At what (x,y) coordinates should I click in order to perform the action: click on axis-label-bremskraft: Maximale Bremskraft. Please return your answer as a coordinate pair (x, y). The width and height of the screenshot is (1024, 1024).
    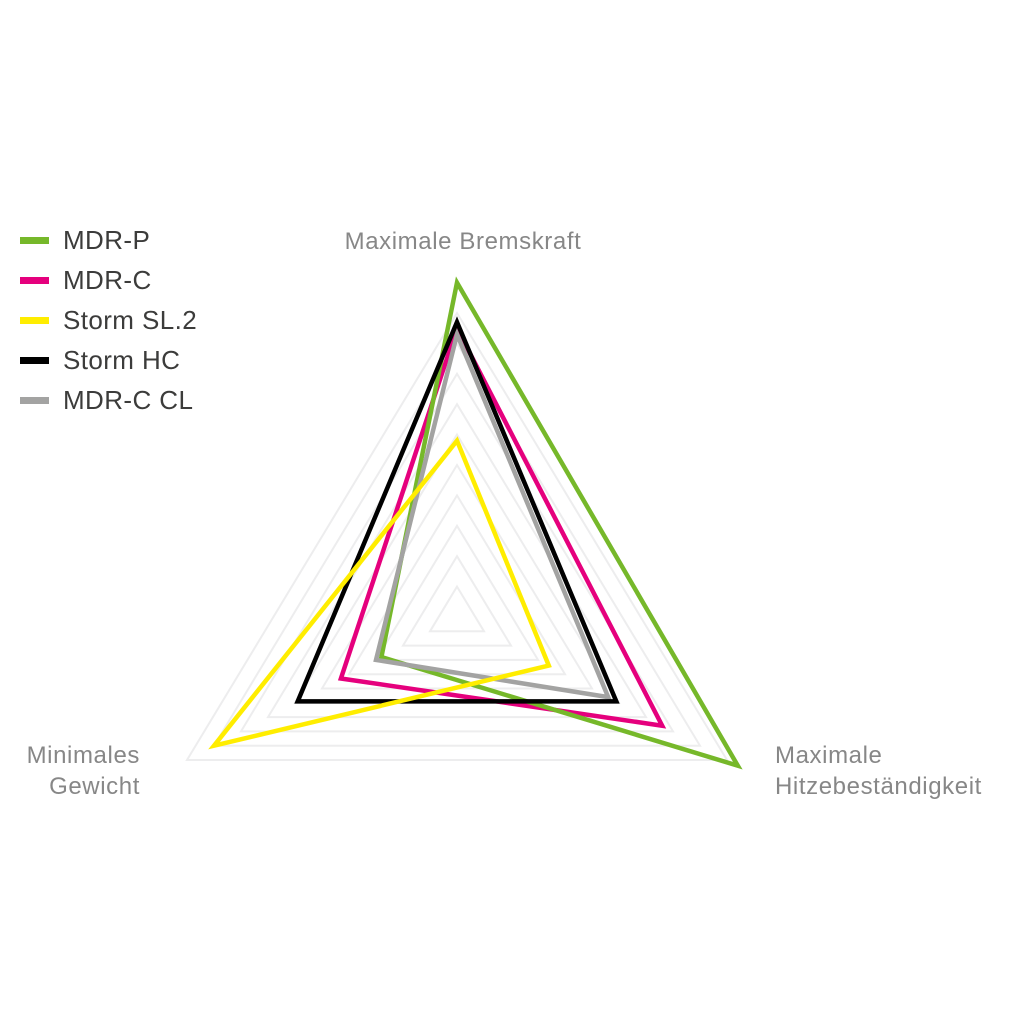
    Looking at the image, I should click on (463, 241).